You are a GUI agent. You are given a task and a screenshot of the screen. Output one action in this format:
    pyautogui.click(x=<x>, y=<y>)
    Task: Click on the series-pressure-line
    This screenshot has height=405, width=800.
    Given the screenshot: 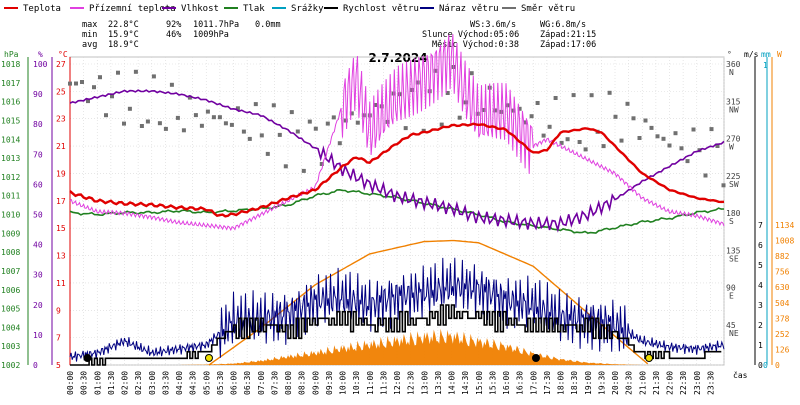 What is the action you would take?
    pyautogui.click(x=397, y=211)
    